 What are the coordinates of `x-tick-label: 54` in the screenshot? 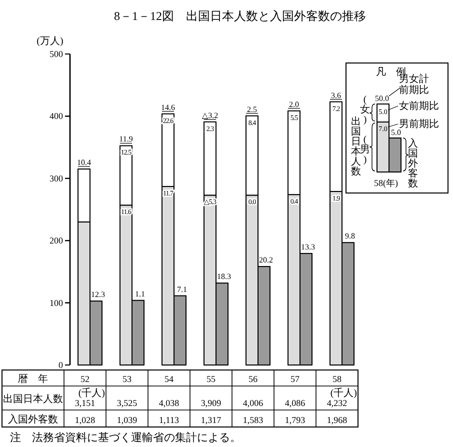 It's located at (169, 379).